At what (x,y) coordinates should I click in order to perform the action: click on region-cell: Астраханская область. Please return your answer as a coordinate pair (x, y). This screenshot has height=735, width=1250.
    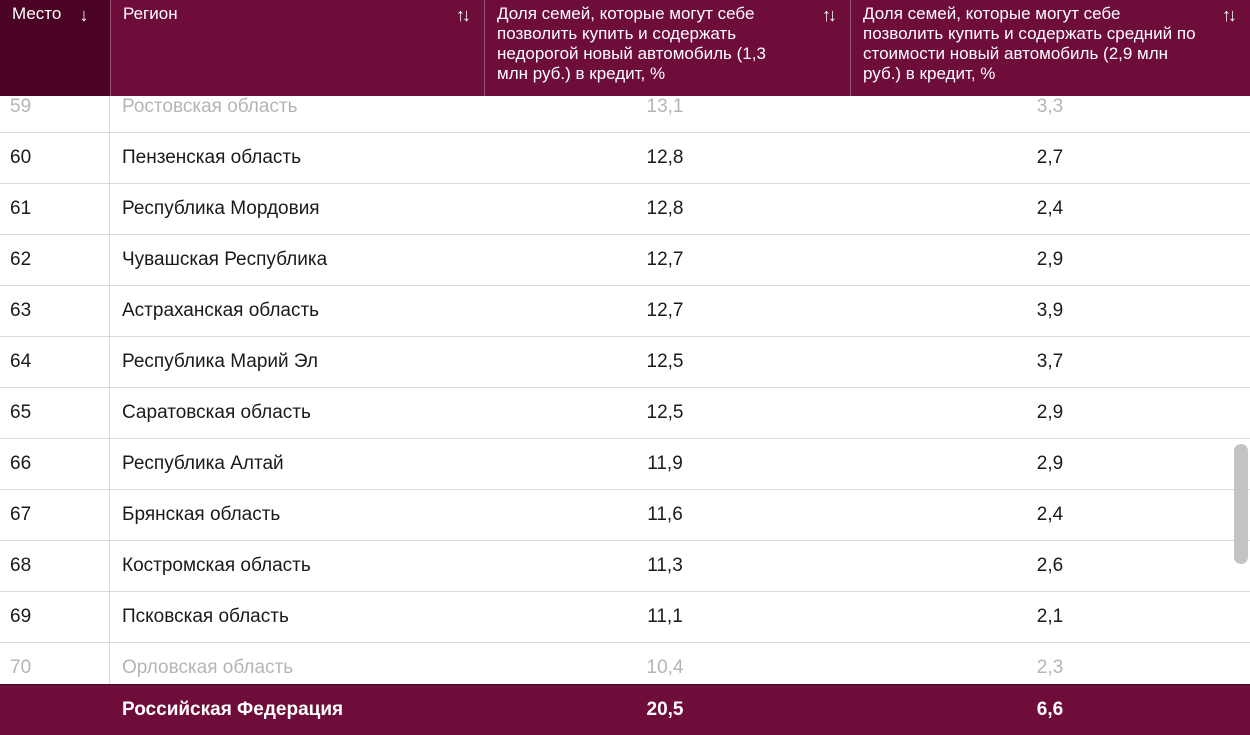
    Looking at the image, I should click on (221, 310).